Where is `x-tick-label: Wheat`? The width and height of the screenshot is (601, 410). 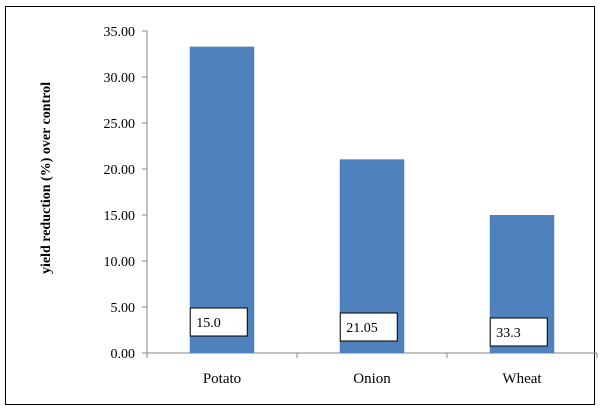
x-tick-label: Wheat is located at coordinates (522, 379).